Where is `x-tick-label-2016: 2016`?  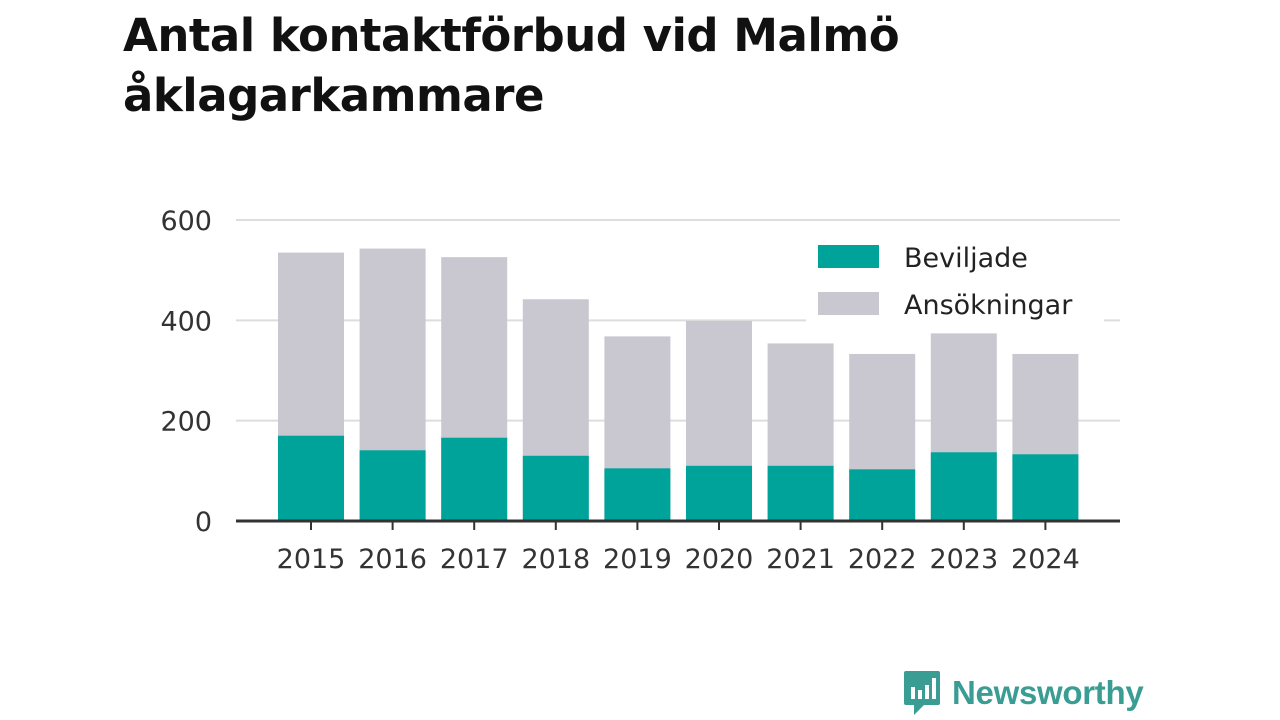 x-tick-label-2016: 2016 is located at coordinates (392, 559).